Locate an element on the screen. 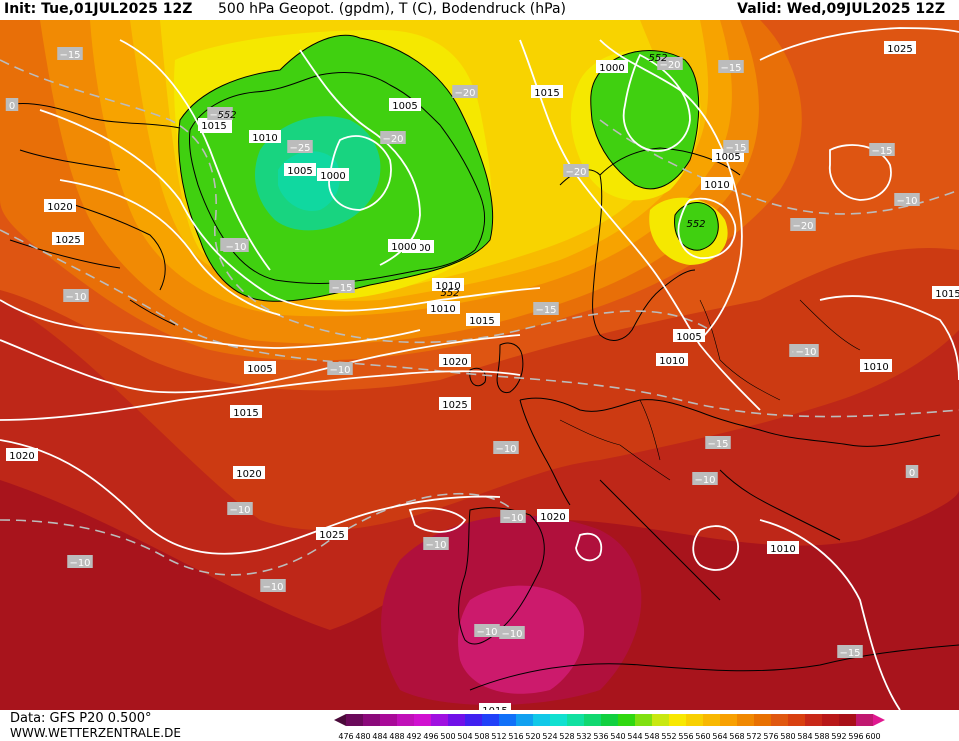 This screenshot has width=959, height=741. colorbar-tick-label: 484 is located at coordinates (379, 736).